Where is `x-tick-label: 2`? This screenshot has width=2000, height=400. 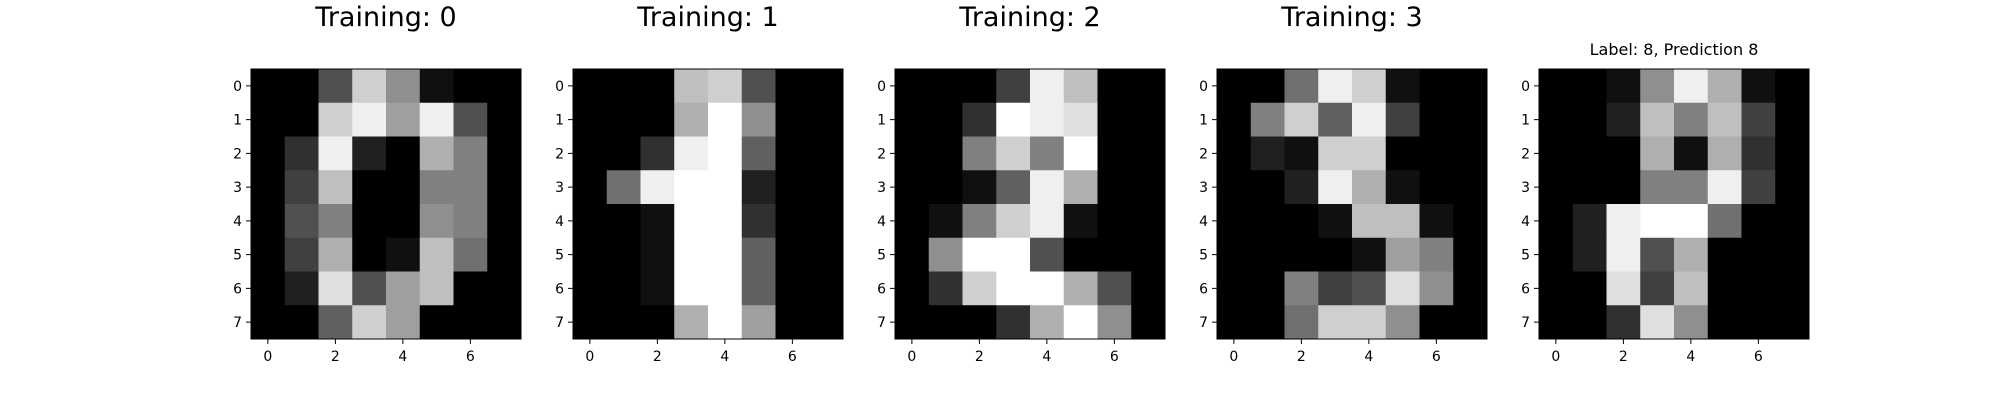
x-tick-label: 2 is located at coordinates (1301, 357).